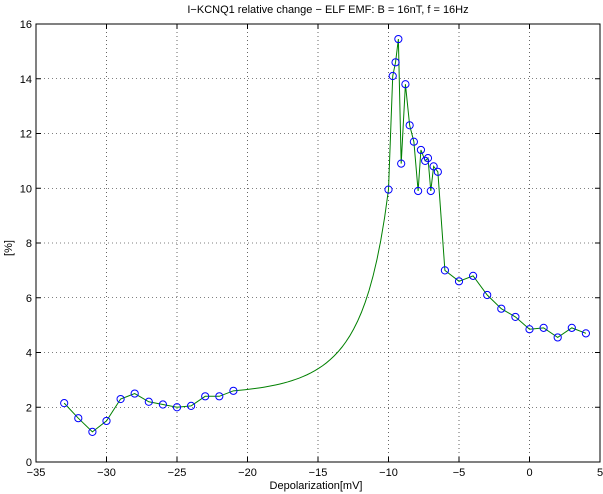 The image size is (603, 494). What do you see at coordinates (600, 473) in the screenshot?
I see `x-tick-label: 5` at bounding box center [600, 473].